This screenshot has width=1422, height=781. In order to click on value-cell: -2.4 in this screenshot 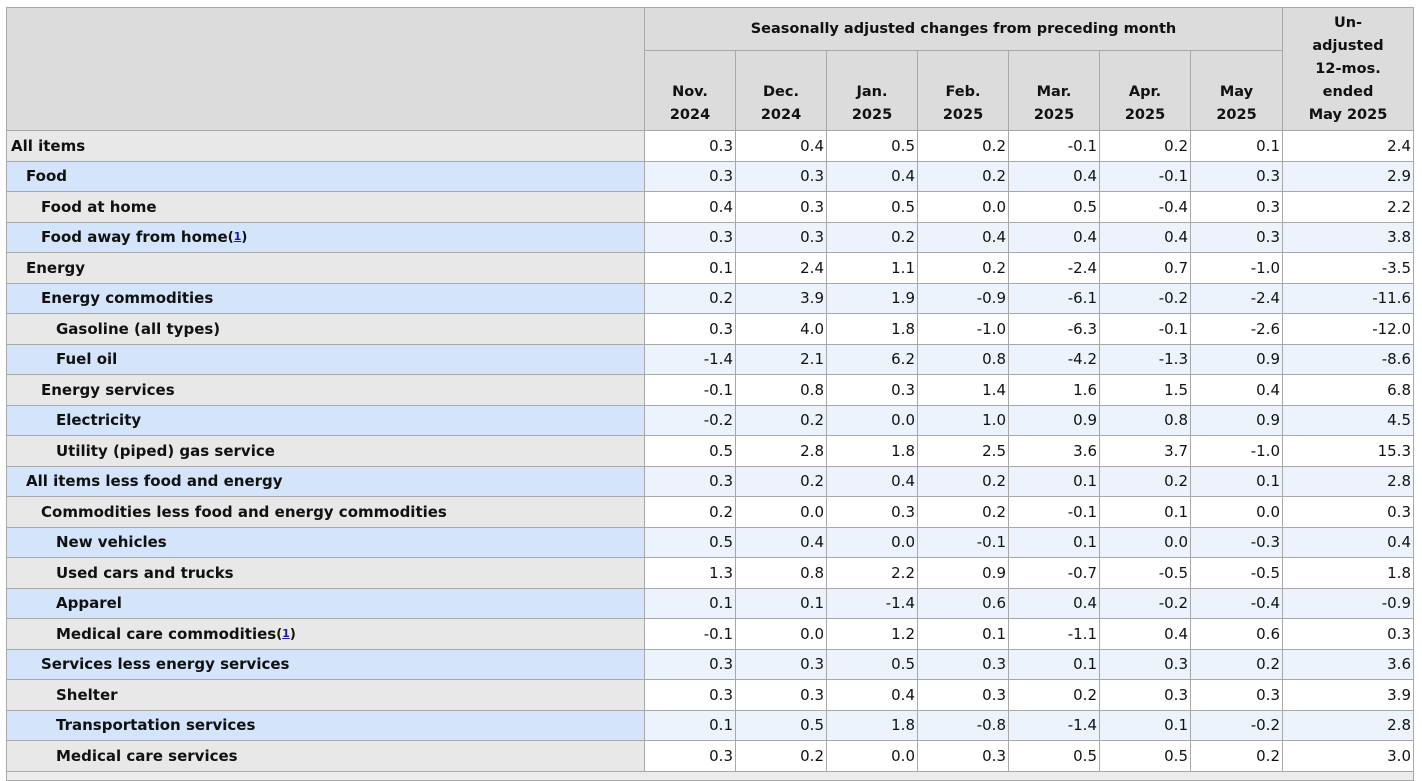, I will do `click(1236, 298)`.